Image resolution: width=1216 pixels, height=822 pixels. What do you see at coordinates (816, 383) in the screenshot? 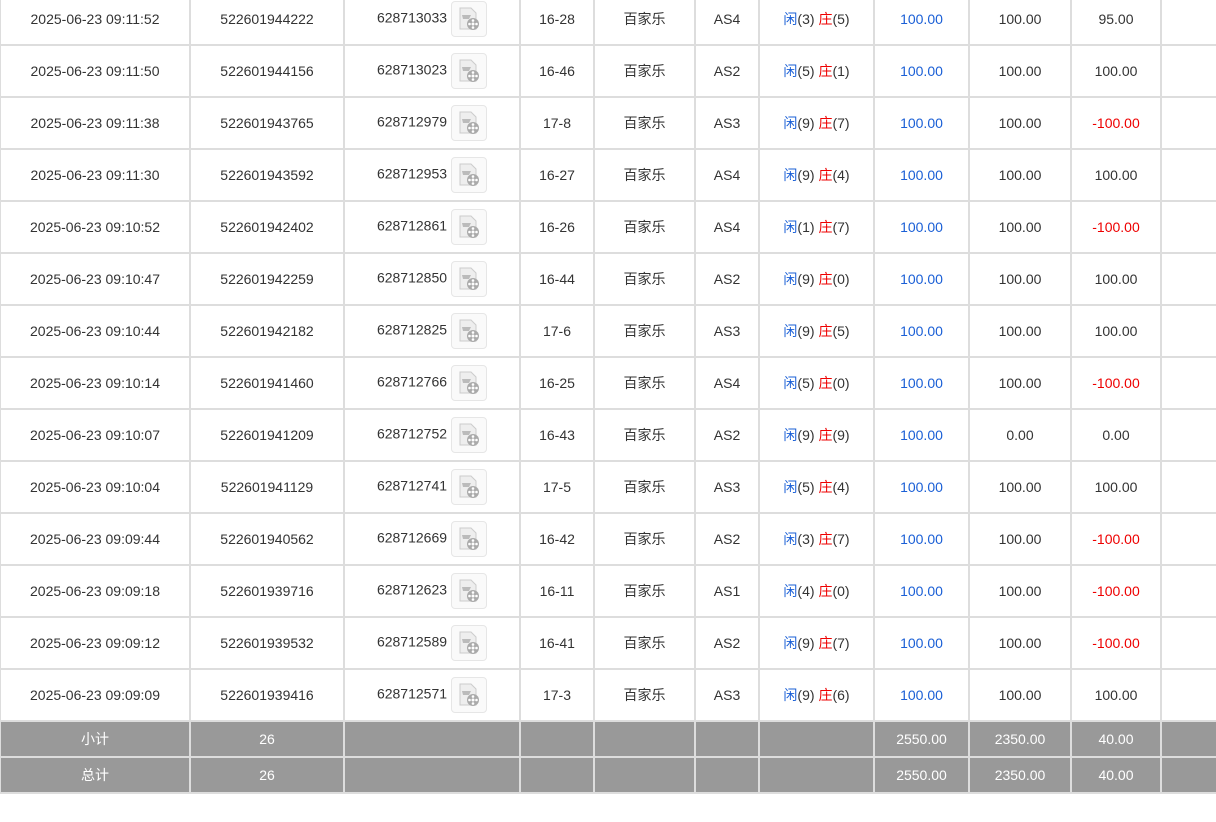
I see `result-cell: 闲(5) 庄(0)` at bounding box center [816, 383].